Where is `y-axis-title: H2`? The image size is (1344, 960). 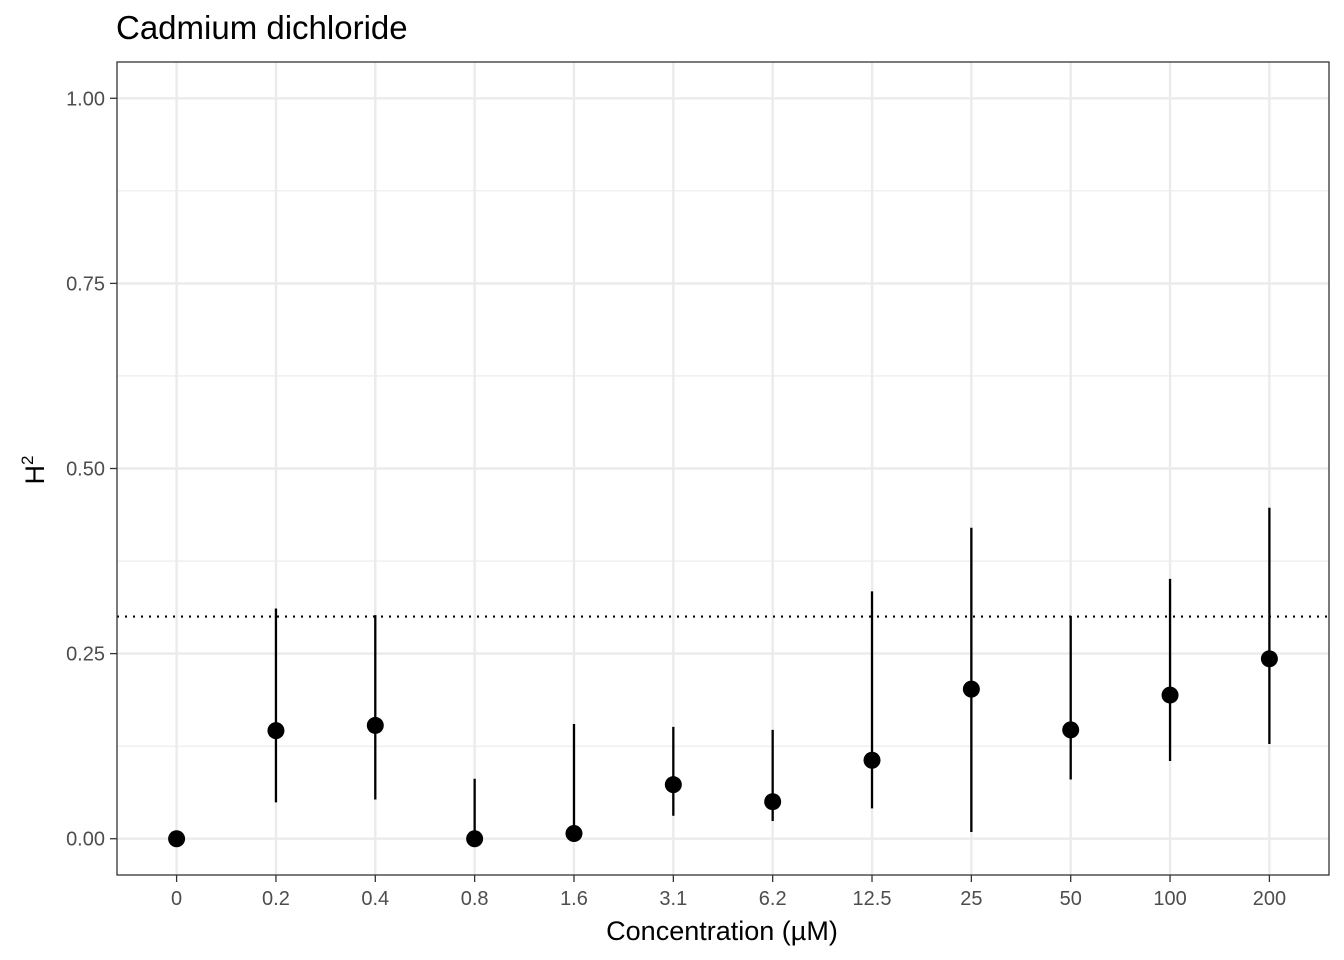
y-axis-title: H2 is located at coordinates (34, 470).